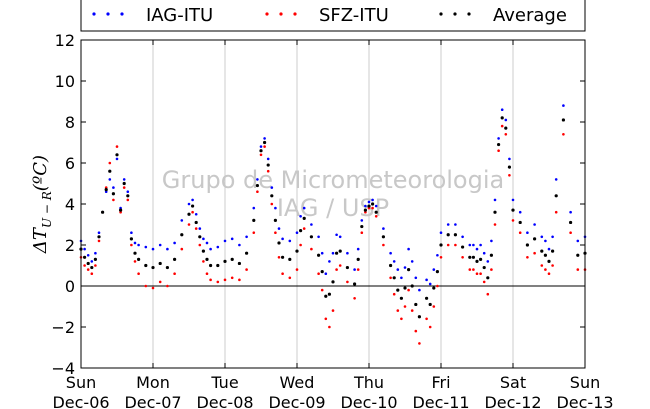 The image size is (650, 409). I want to click on y-axis-label-sub: U − R, so click(47, 209).